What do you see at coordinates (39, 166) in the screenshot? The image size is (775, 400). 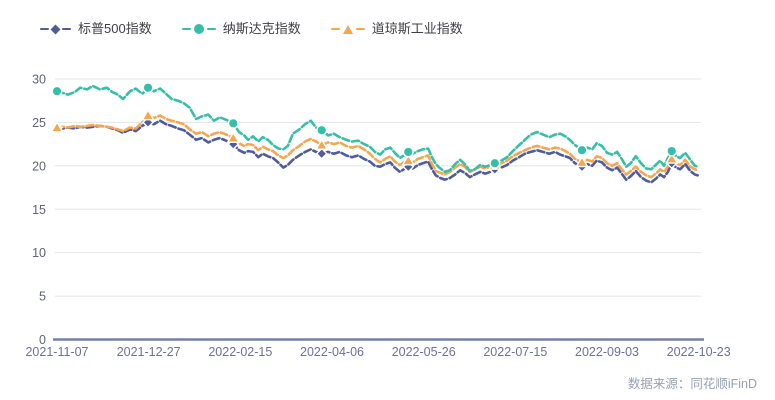 I see `y-tick-label-20: 20` at bounding box center [39, 166].